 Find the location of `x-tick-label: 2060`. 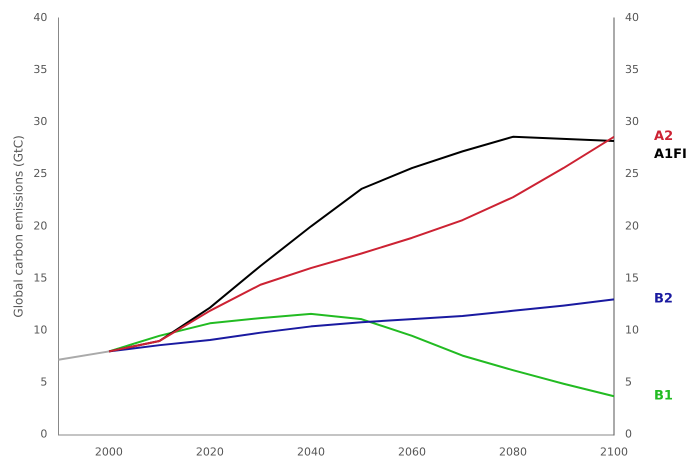

x-tick-label: 2060 is located at coordinates (412, 451).